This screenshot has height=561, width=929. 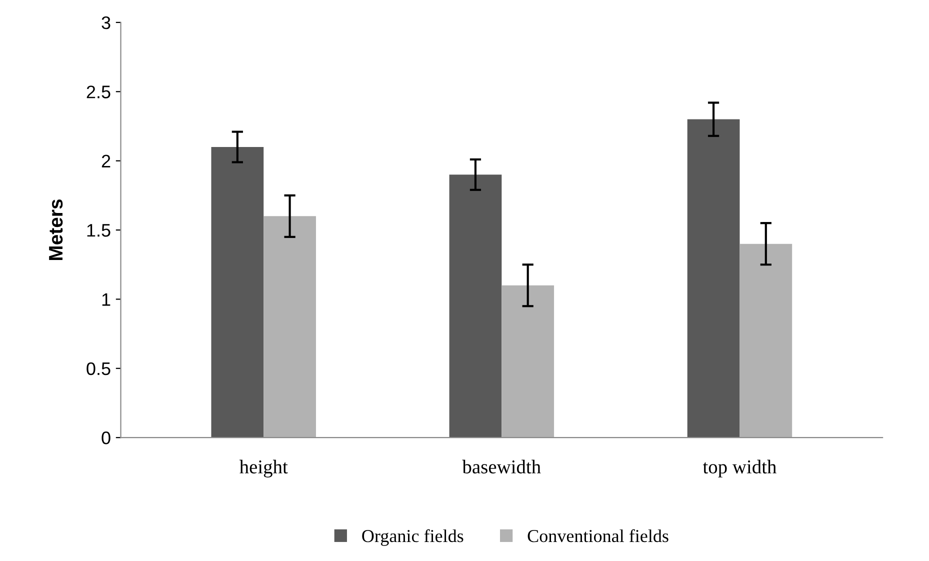 I want to click on legend-label: Conventional fields, so click(x=598, y=535).